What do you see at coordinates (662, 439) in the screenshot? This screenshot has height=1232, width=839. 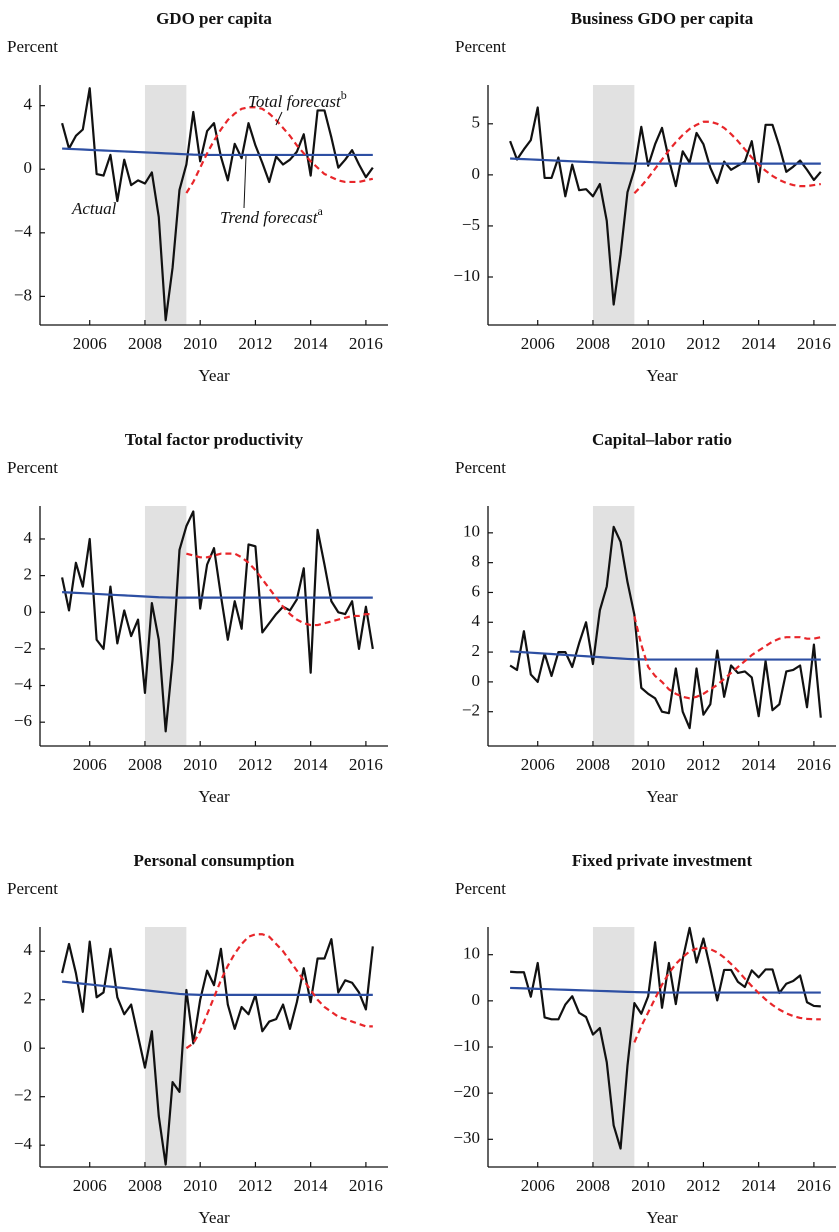 I see `chart-title: Capital–labor ratio` at bounding box center [662, 439].